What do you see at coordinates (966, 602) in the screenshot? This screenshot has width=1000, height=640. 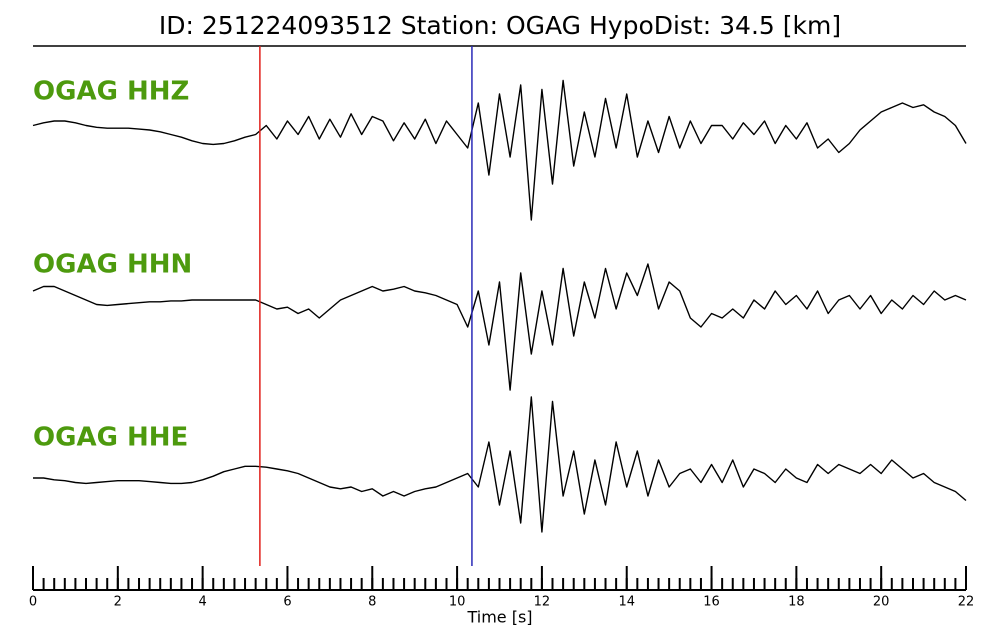 I see `x-tick-label: 22` at bounding box center [966, 602].